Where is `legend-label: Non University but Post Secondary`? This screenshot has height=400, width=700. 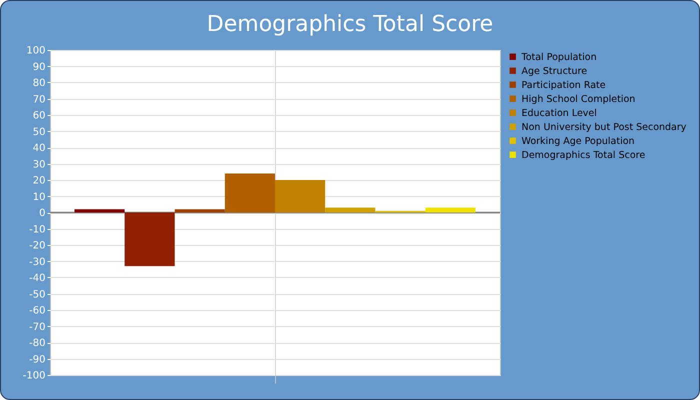
legend-label: Non University but Post Secondary is located at coordinates (604, 127).